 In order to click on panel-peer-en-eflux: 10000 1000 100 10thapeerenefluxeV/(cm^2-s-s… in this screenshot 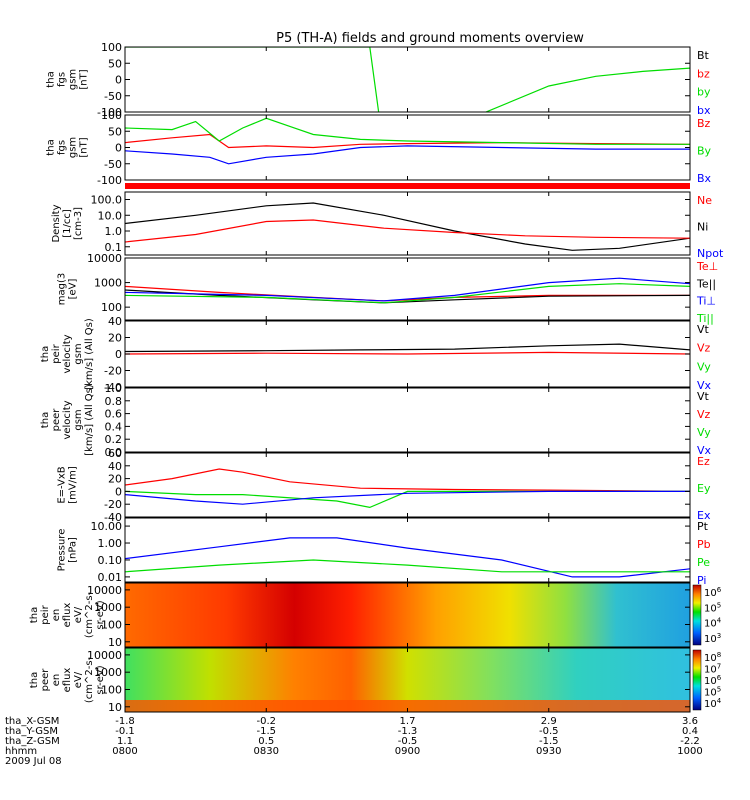, I will do `click(360, 680)`.